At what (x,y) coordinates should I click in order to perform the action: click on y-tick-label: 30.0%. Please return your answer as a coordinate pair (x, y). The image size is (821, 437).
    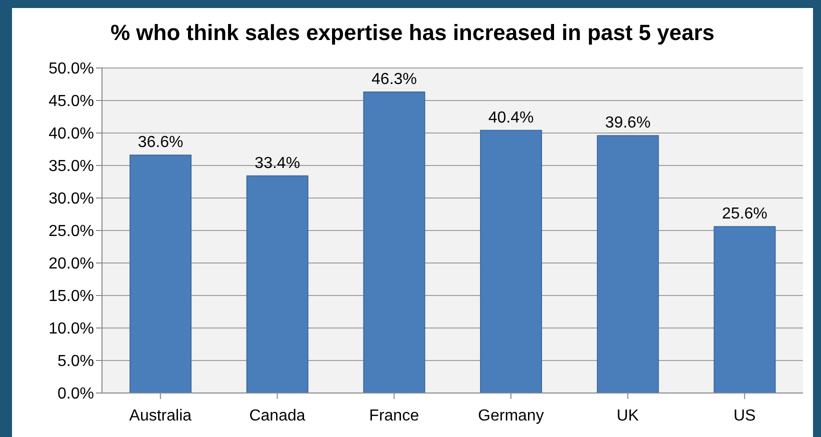
    Looking at the image, I should click on (71, 199).